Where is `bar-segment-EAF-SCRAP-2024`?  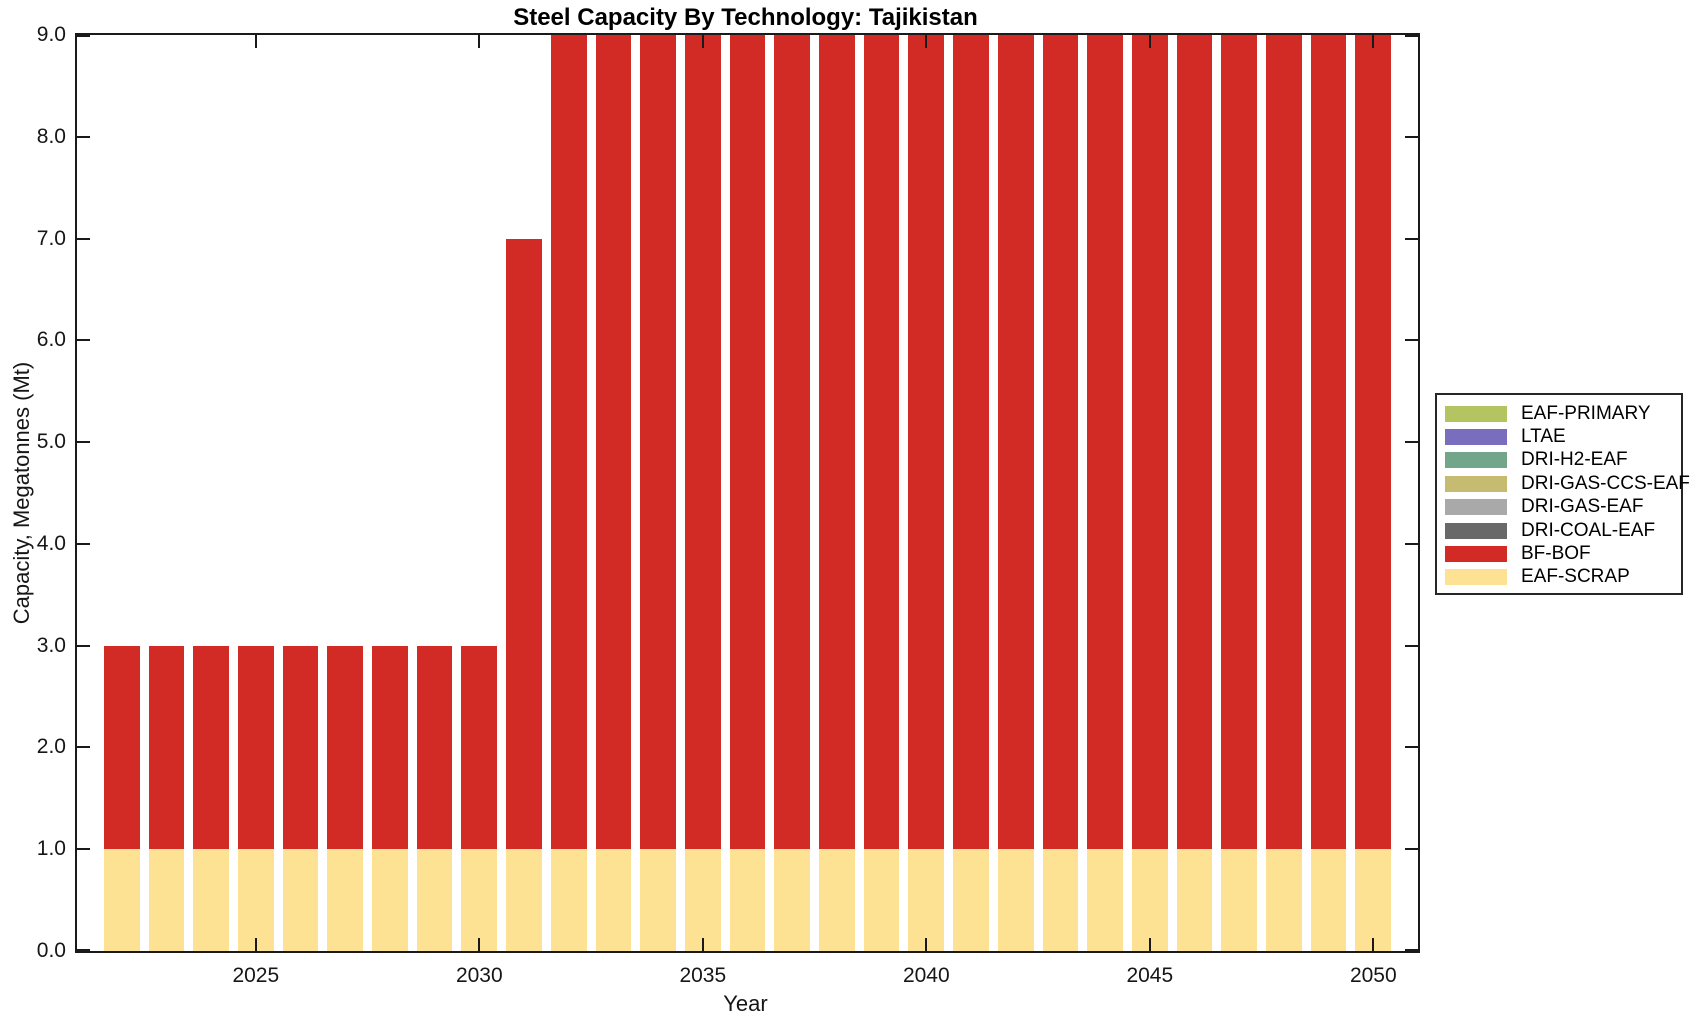 bar-segment-EAF-SCRAP-2024 is located at coordinates (211, 900).